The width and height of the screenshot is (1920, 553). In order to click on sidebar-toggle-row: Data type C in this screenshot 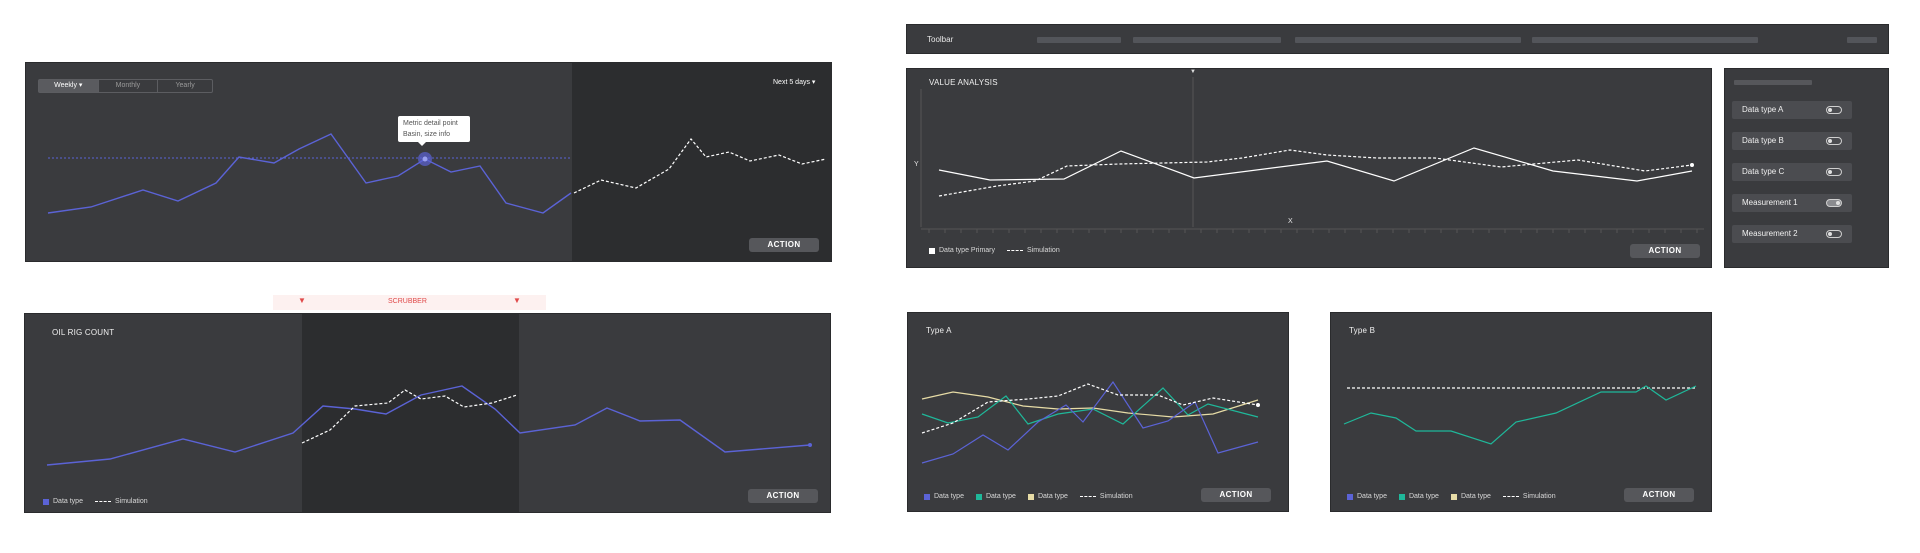, I will do `click(1792, 172)`.